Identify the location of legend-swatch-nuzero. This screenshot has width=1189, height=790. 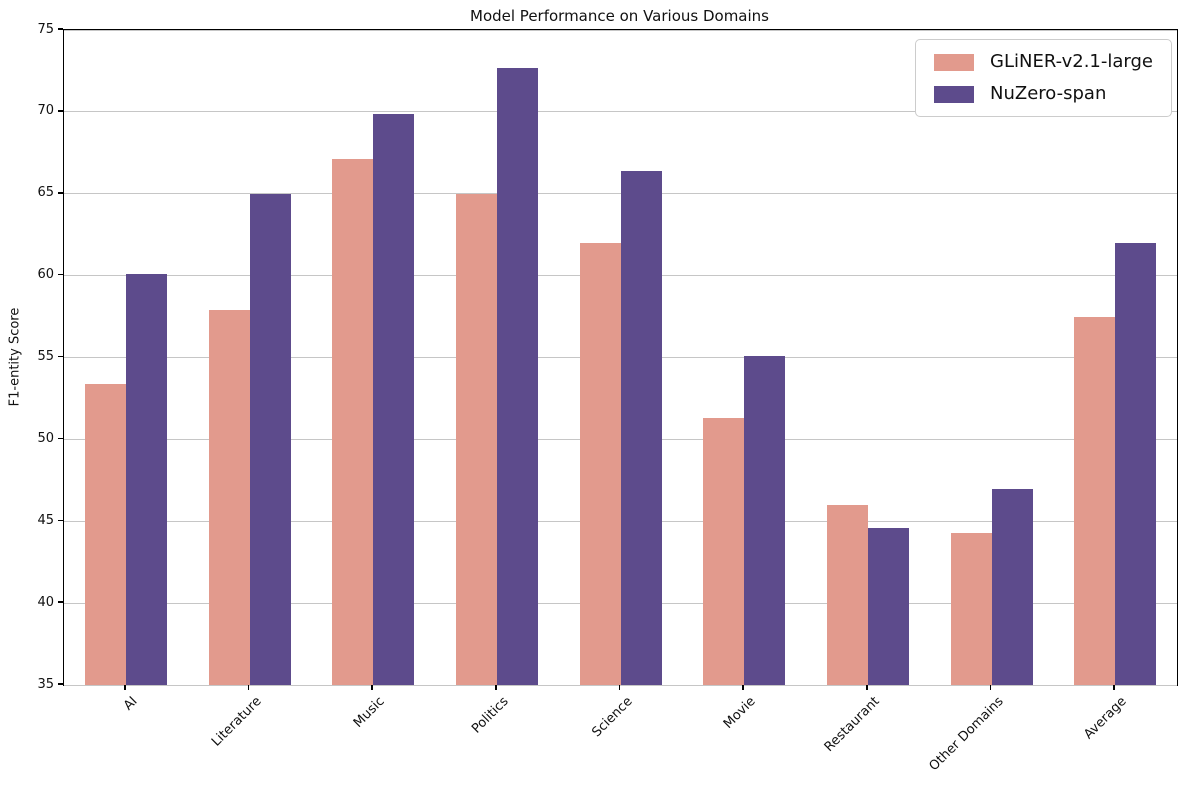
(954, 94).